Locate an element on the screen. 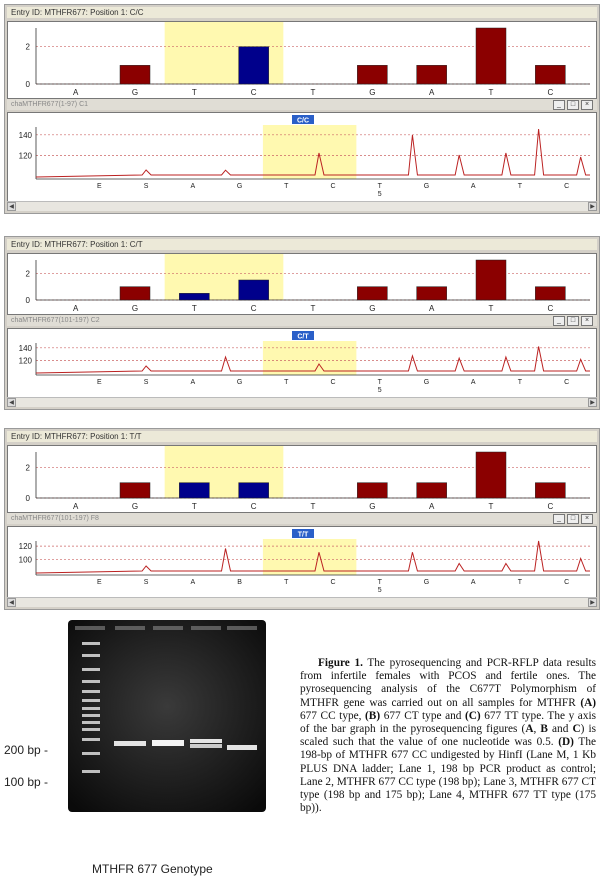  gel-background is located at coordinates (167, 716).